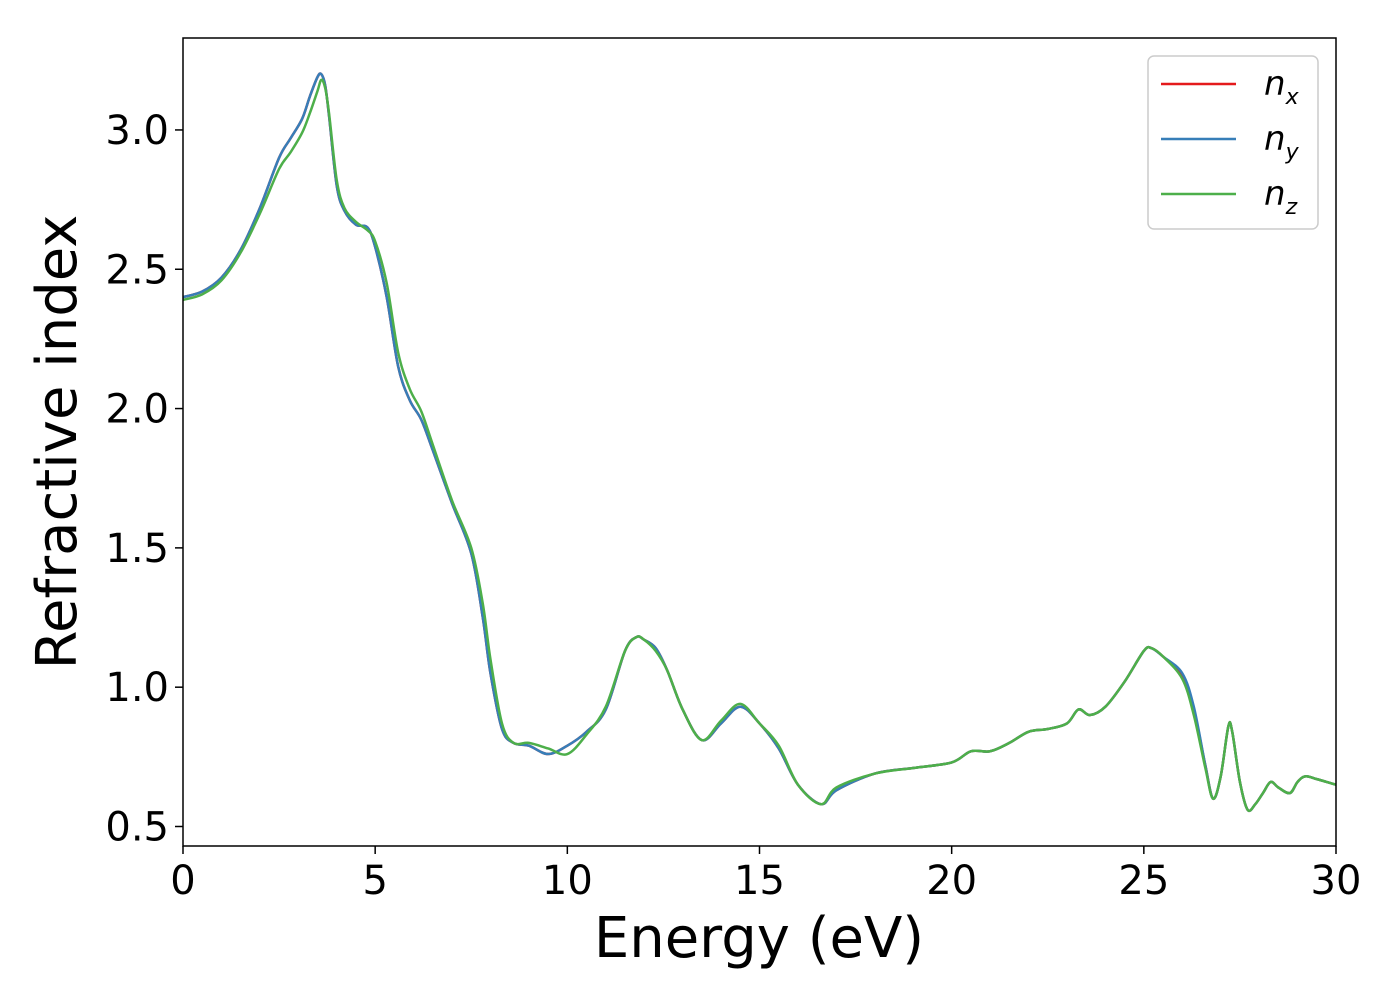  I want to click on x-tick-label: 15, so click(759, 881).